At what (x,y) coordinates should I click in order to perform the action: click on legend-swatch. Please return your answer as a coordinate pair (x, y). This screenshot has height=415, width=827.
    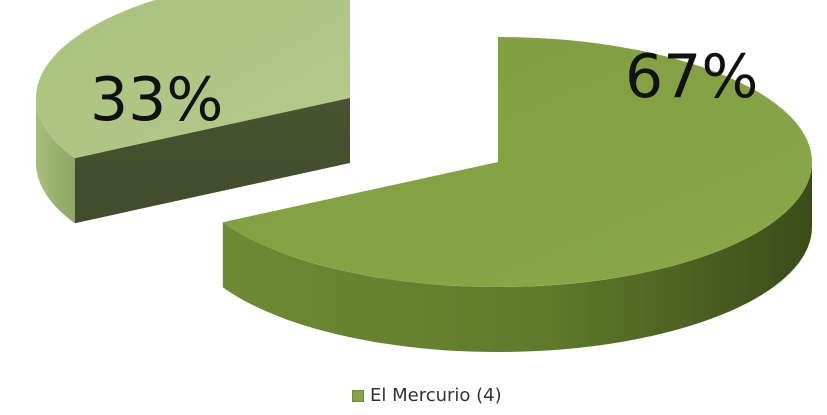
    Looking at the image, I should click on (358, 395).